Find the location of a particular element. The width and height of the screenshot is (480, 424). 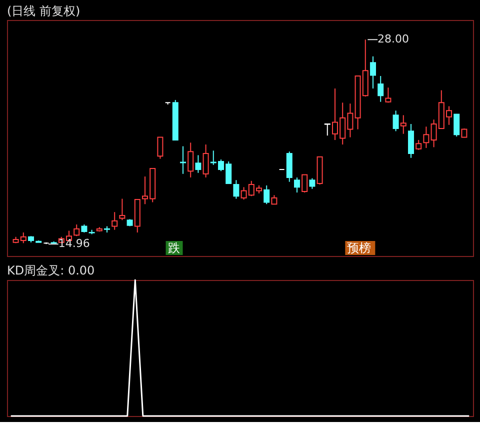

annotation: 14.96 is located at coordinates (74, 243).